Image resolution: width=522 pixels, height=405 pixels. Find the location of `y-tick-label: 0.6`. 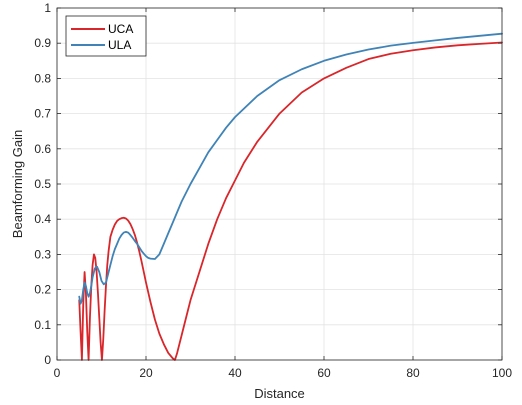

y-tick-label: 0.6 is located at coordinates (42, 149).